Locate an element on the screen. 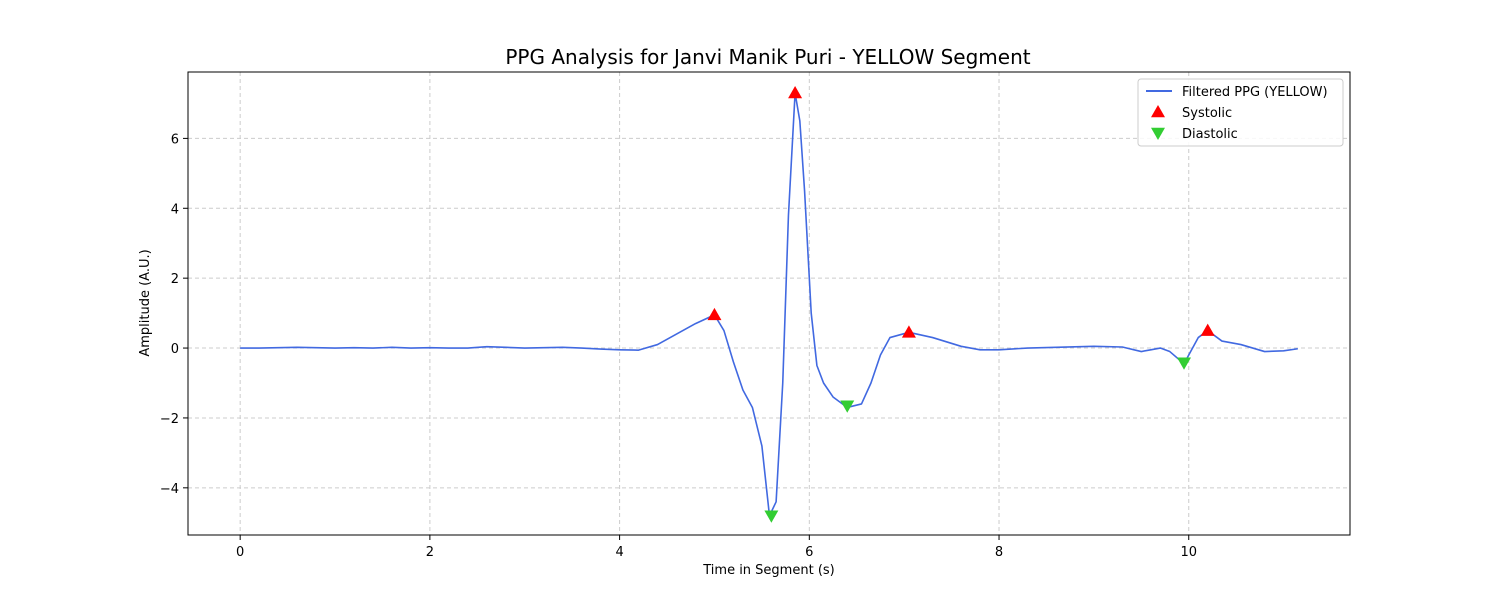 The width and height of the screenshot is (1500, 600). legend-diastolic-swatch is located at coordinates (1158, 133).